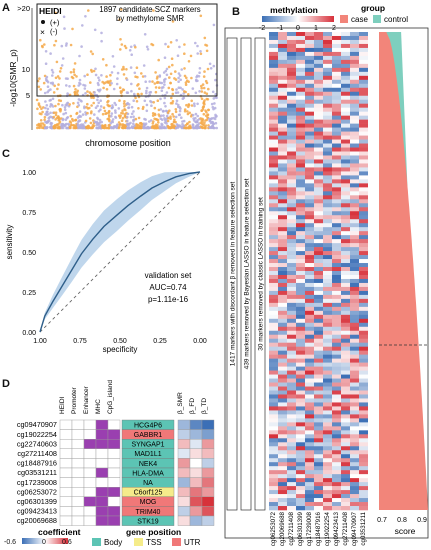  What do you see at coordinates (102, 424) in the screenshot?
I see `annotation-flag-cell` at bounding box center [102, 424].